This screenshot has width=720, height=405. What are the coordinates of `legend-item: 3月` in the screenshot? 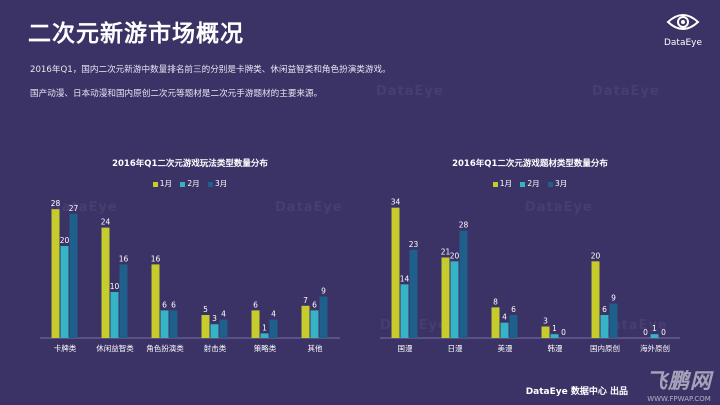 It's located at (217, 183).